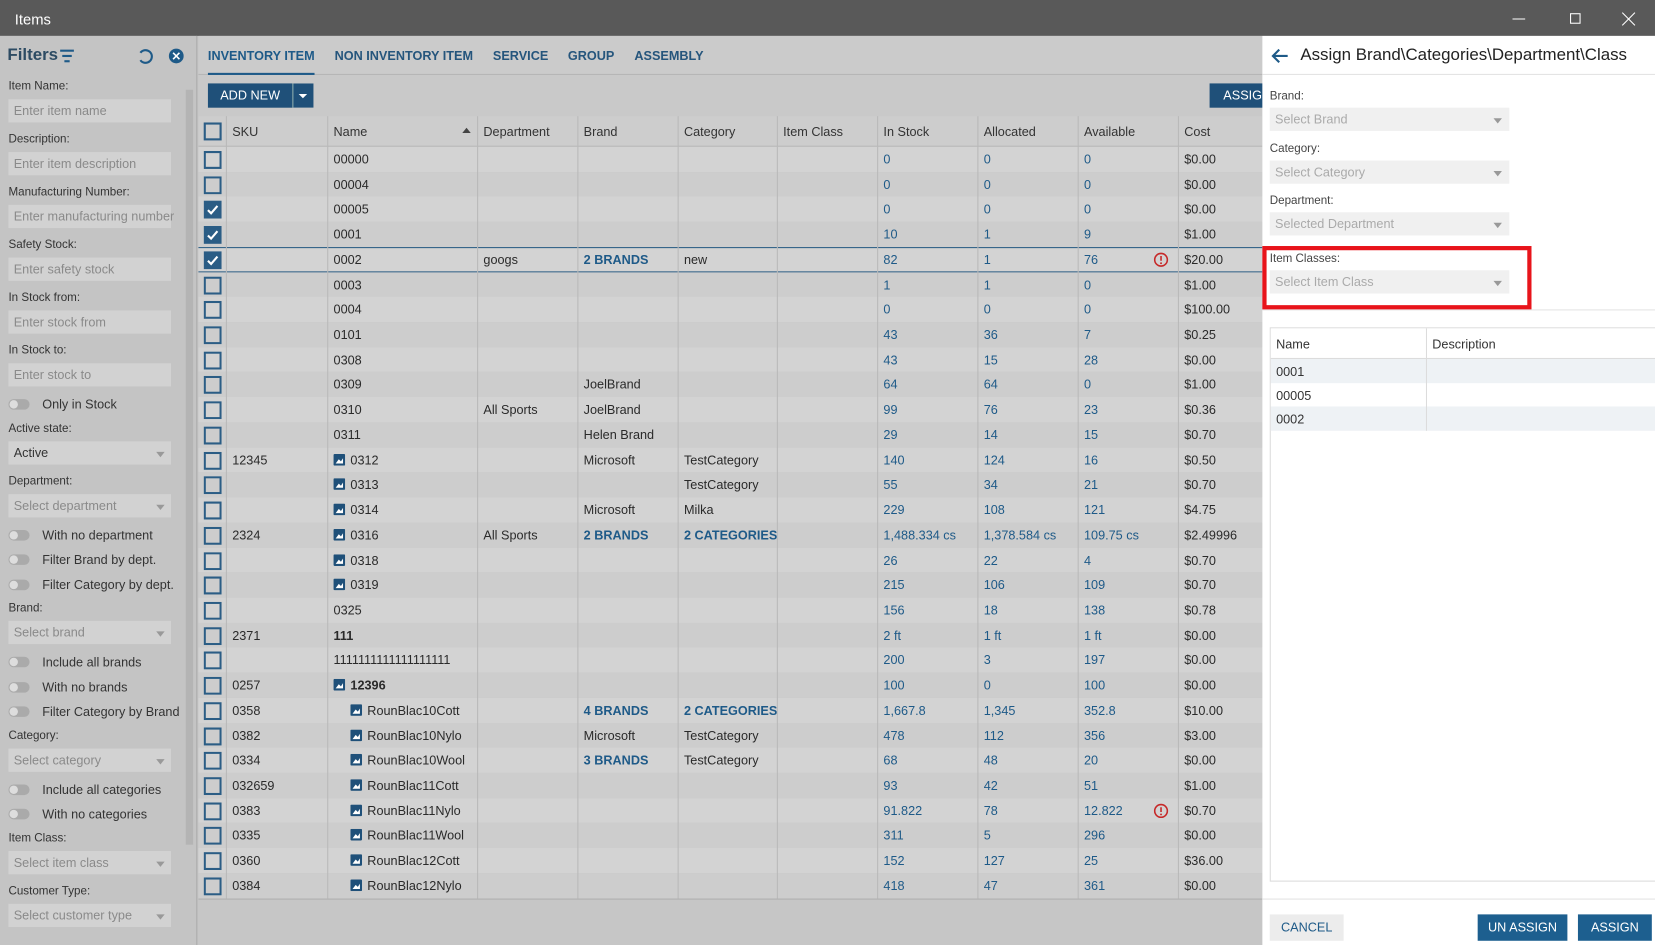 This screenshot has width=1655, height=945. Describe the element at coordinates (1614, 927) in the screenshot. I see `assign-confirm-button: ASSIGN` at that location.